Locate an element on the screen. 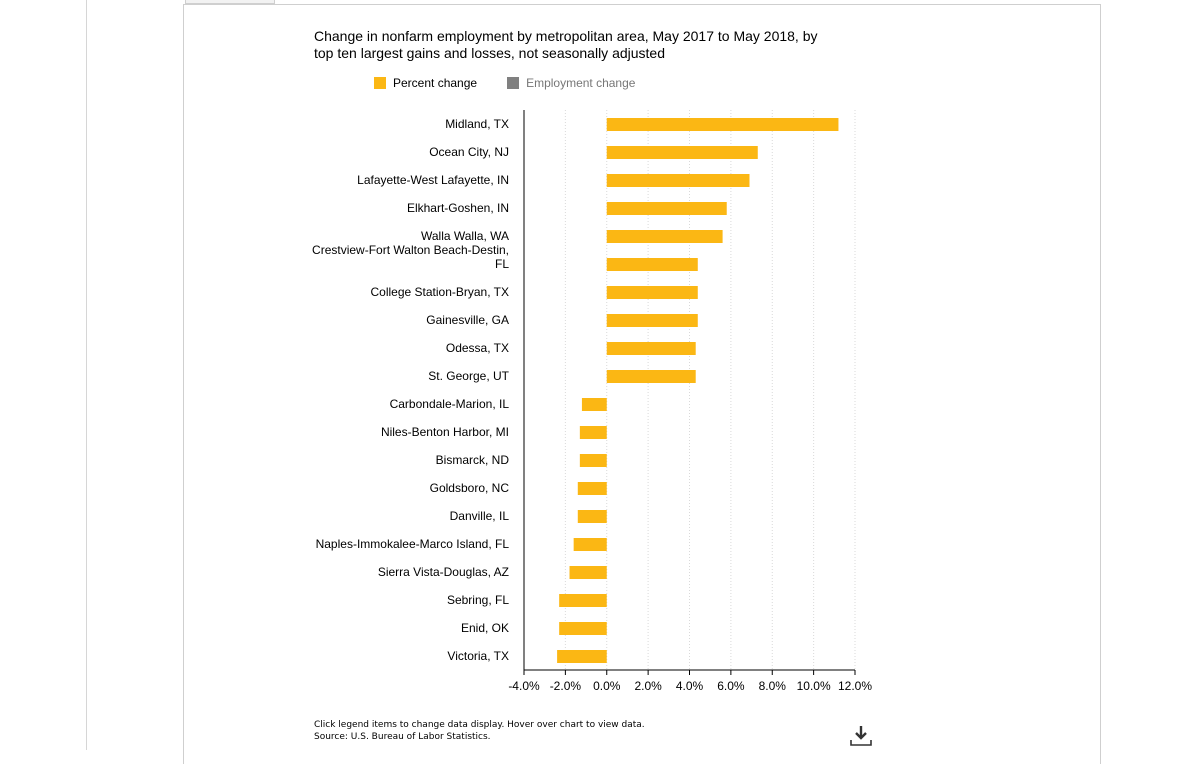 This screenshot has height=764, width=1192. category-label-9: St. George, UT is located at coordinates (468, 376).